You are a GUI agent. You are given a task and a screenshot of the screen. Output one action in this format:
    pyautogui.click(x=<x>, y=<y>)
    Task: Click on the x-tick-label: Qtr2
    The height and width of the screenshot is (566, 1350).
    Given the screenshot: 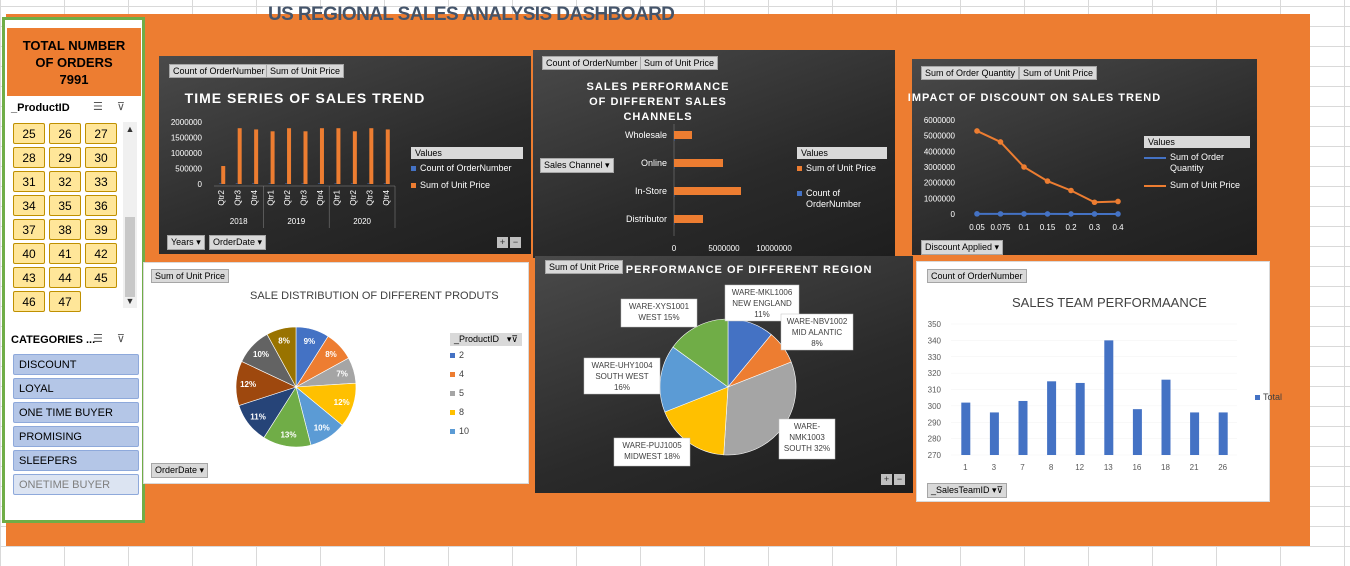 What is the action you would take?
    pyautogui.click(x=221, y=197)
    